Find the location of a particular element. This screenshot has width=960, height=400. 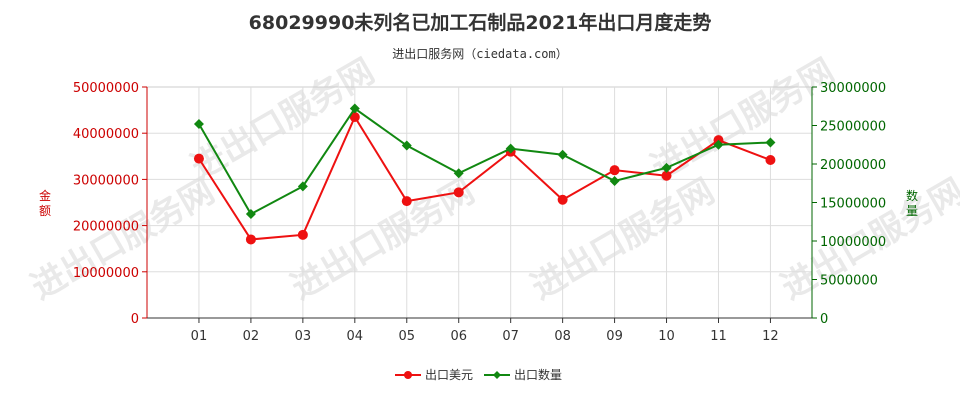

y-right-tick-label: 30000000 is located at coordinates (853, 88).